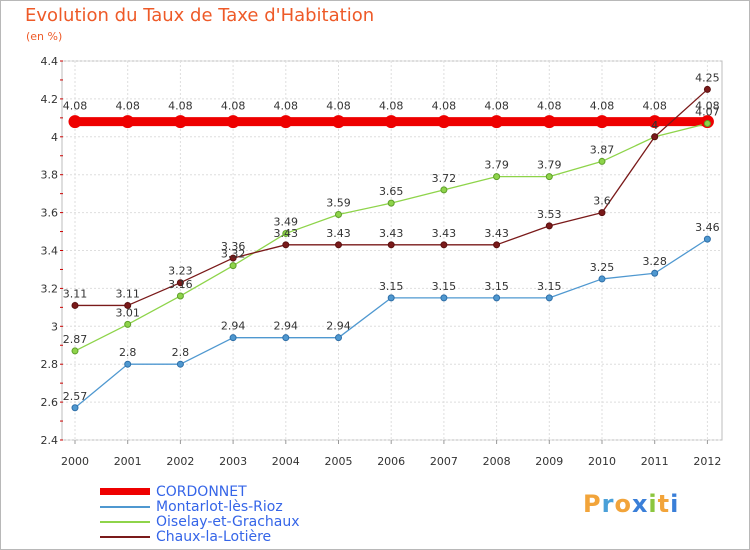 Image resolution: width=750 pixels, height=550 pixels. What do you see at coordinates (250, 491) in the screenshot?
I see `legend-item-cordonnet: CORDONNET` at bounding box center [250, 491].